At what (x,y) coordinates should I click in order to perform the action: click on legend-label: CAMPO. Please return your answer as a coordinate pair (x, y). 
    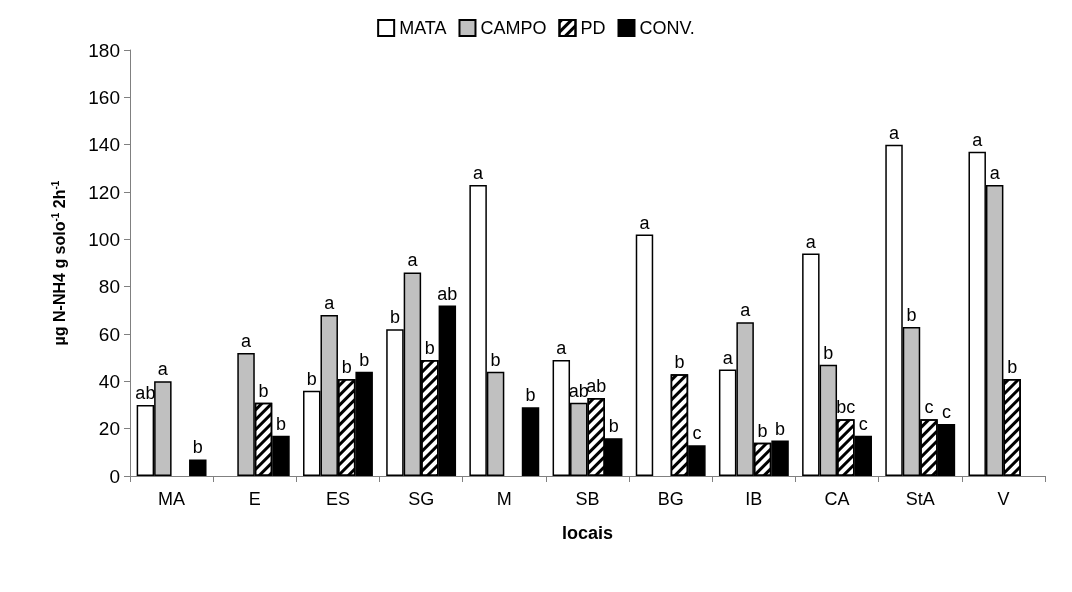
    Looking at the image, I should click on (513, 28).